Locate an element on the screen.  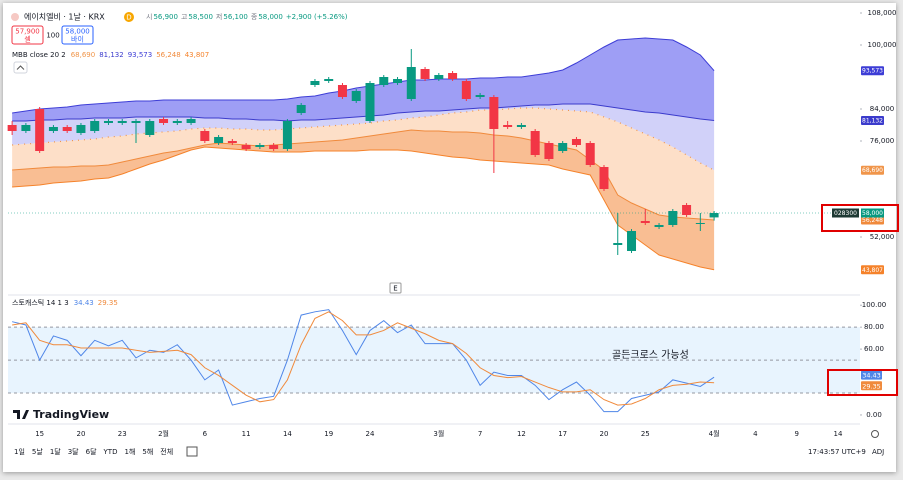
band-price-text: 56,248 is located at coordinates (872, 220).